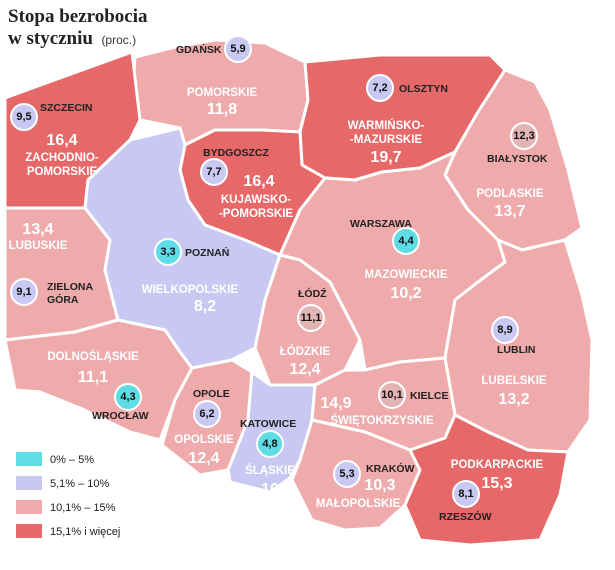 The image size is (615, 570). I want to click on city-bubble-gdansk, so click(238, 49).